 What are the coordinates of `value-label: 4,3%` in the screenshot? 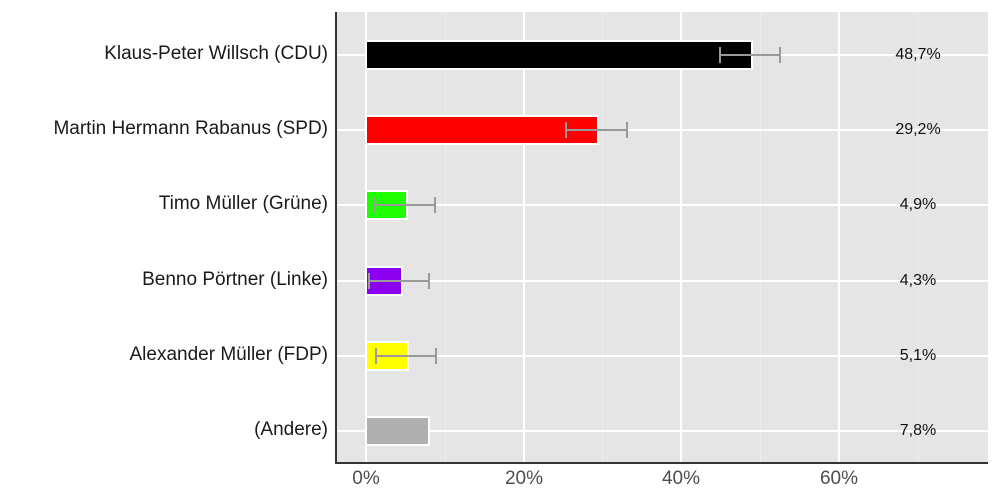 It's located at (918, 280).